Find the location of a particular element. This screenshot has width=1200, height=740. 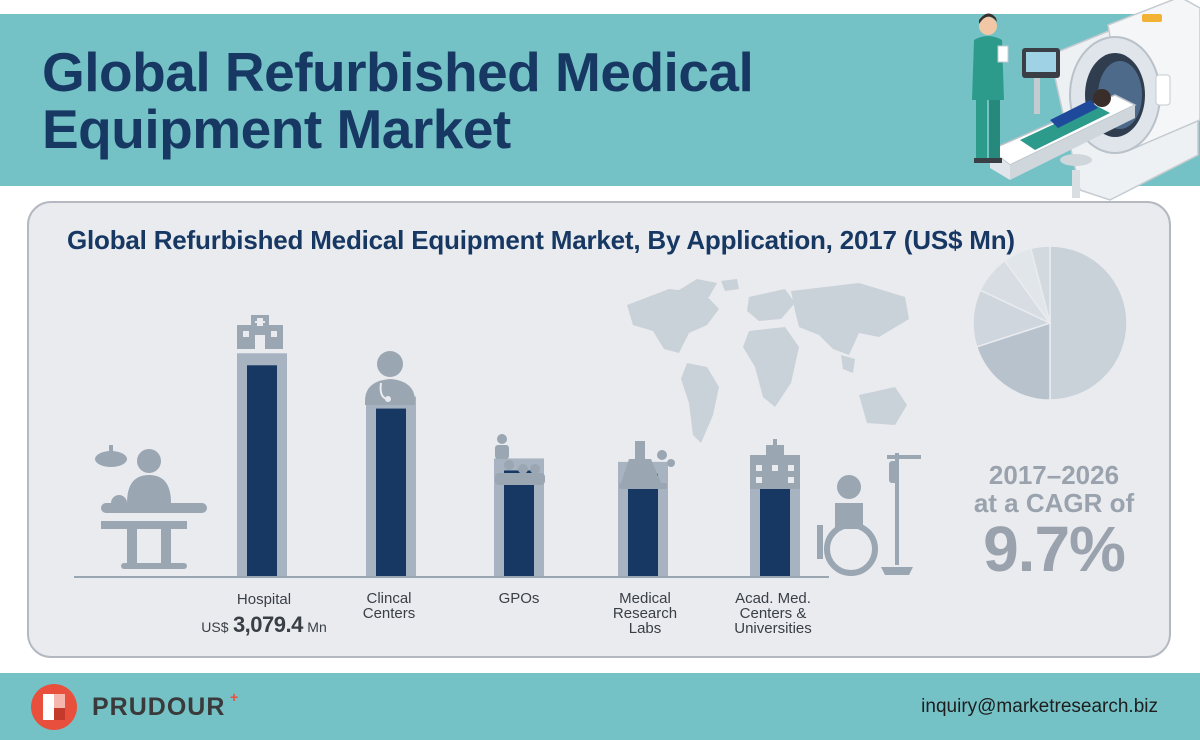

page-title-line-1: Global Refurbished Medical is located at coordinates (398, 72).